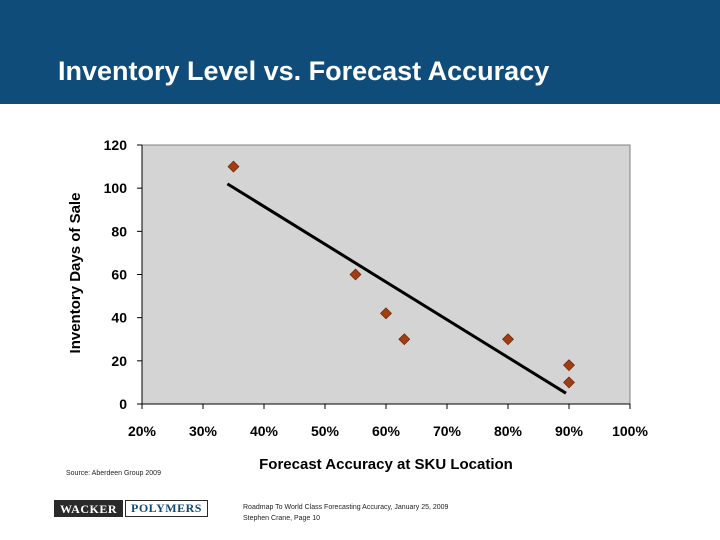 Image resolution: width=720 pixels, height=540 pixels. Describe the element at coordinates (447, 431) in the screenshot. I see `x-tick-label: 70%` at that location.